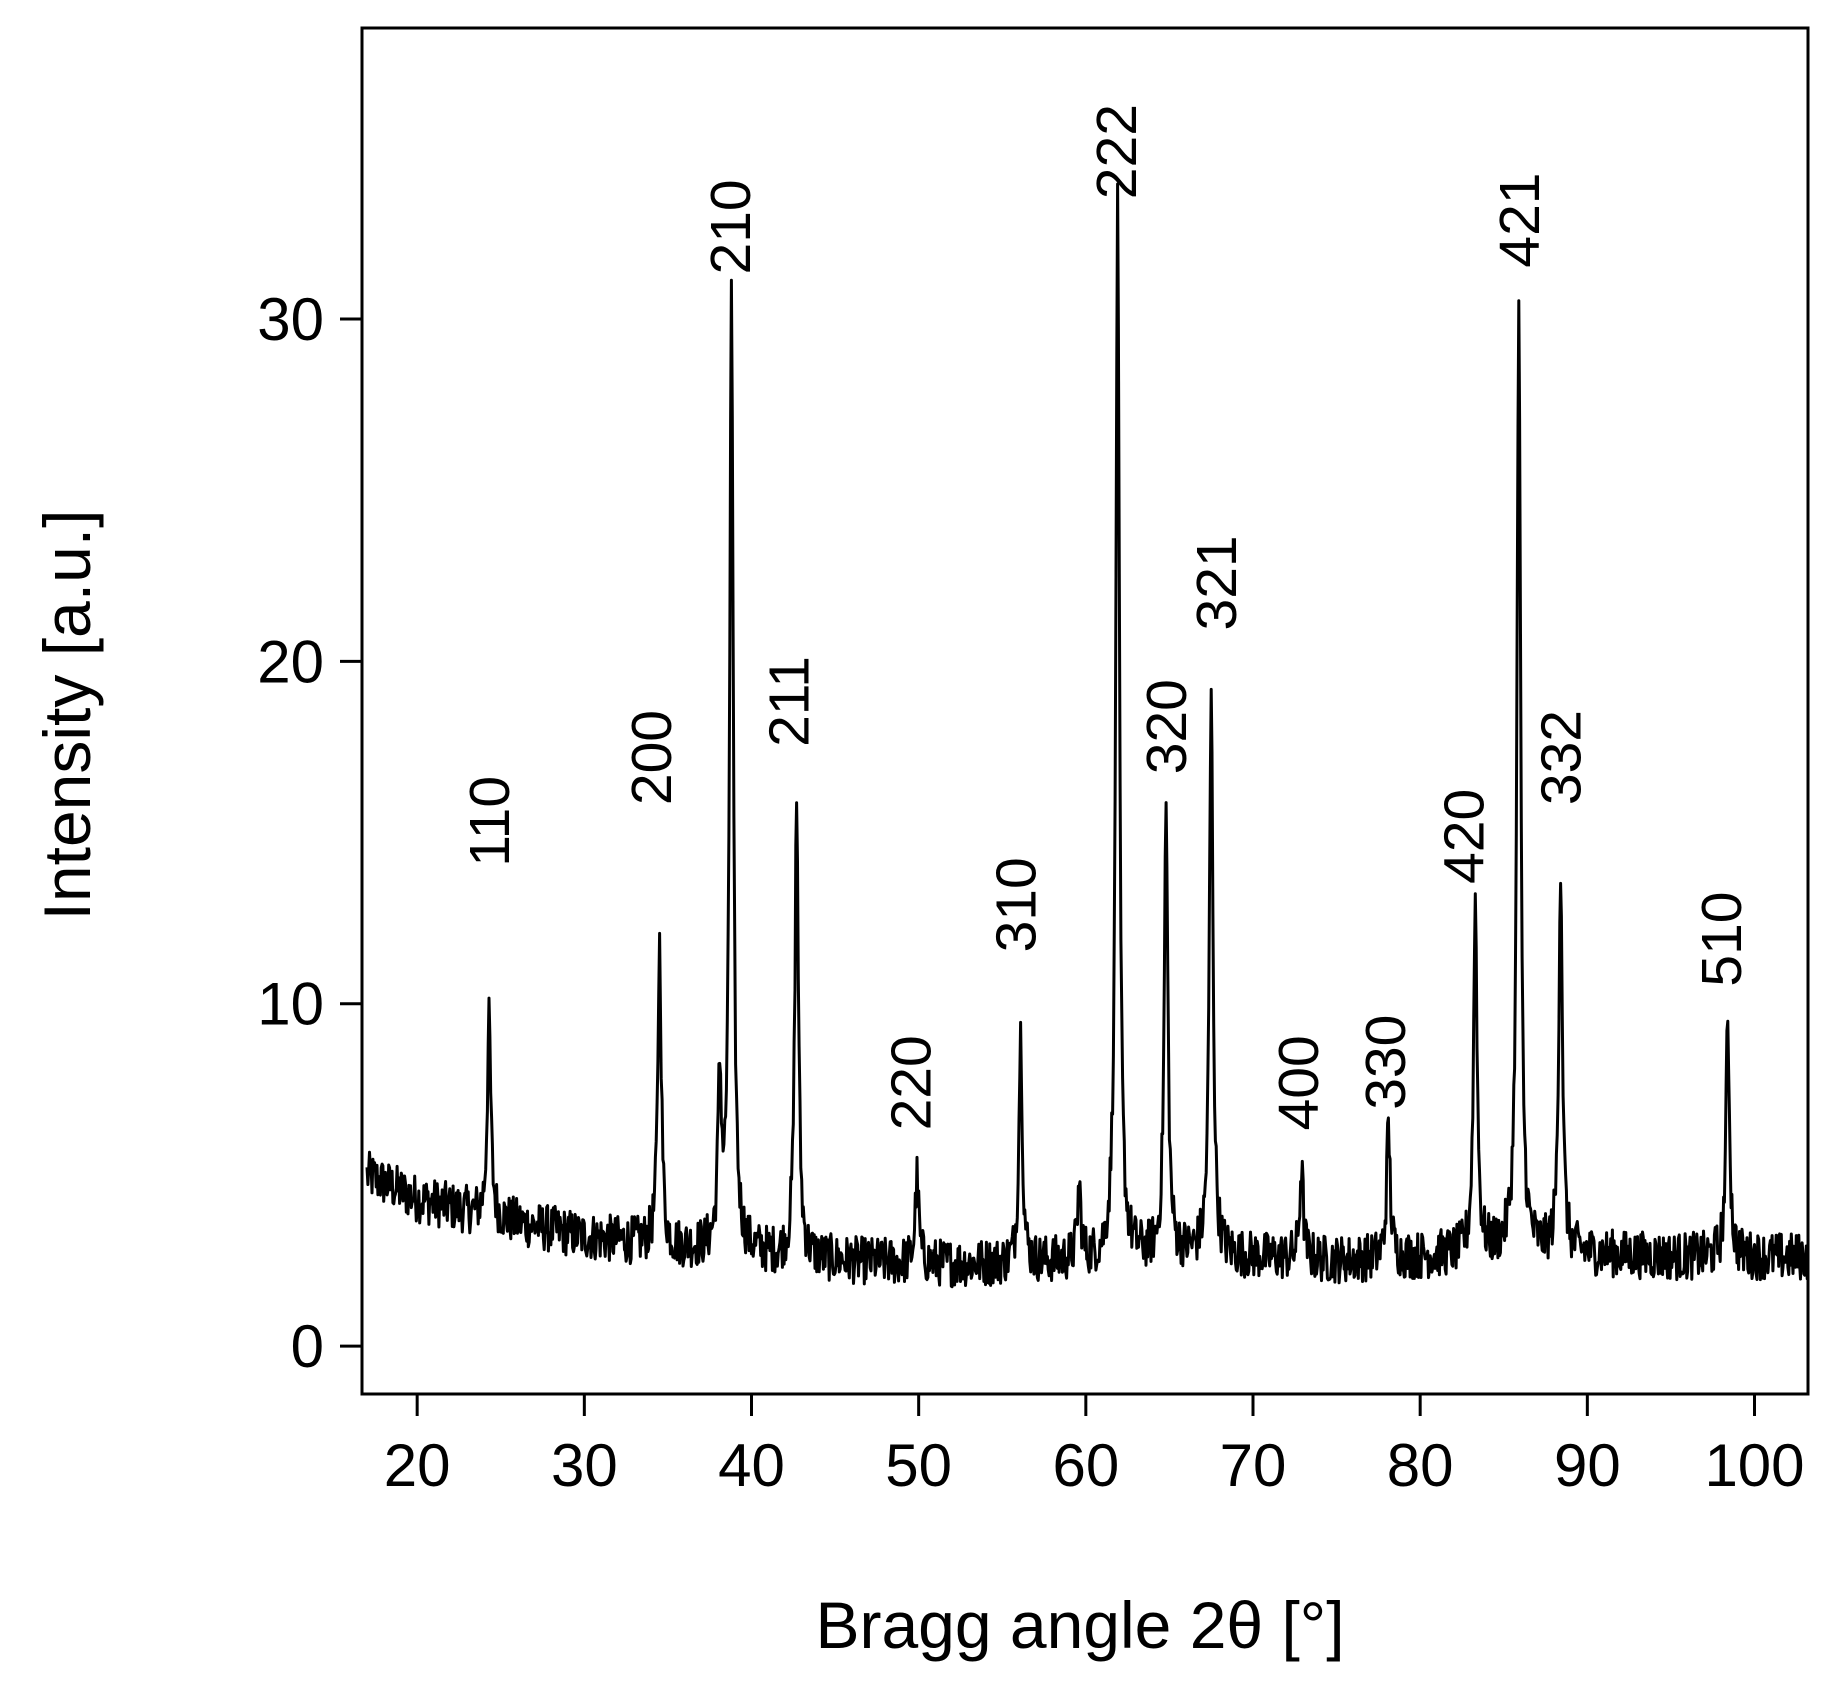  Describe the element at coordinates (1079, 1625) in the screenshot. I see `x-axis-title: Bragg angle 2θ [°]` at that location.